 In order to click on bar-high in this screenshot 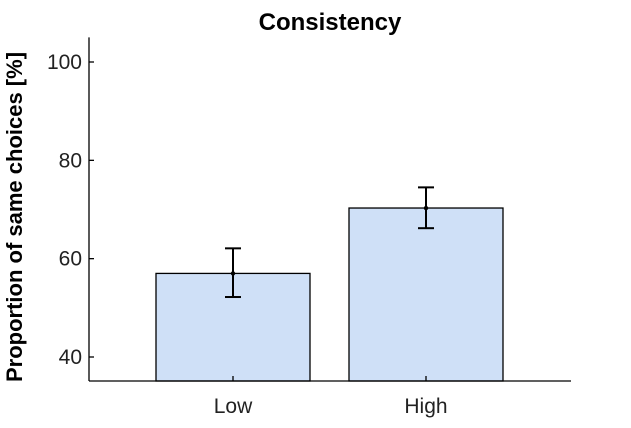, I will do `click(426, 294)`.